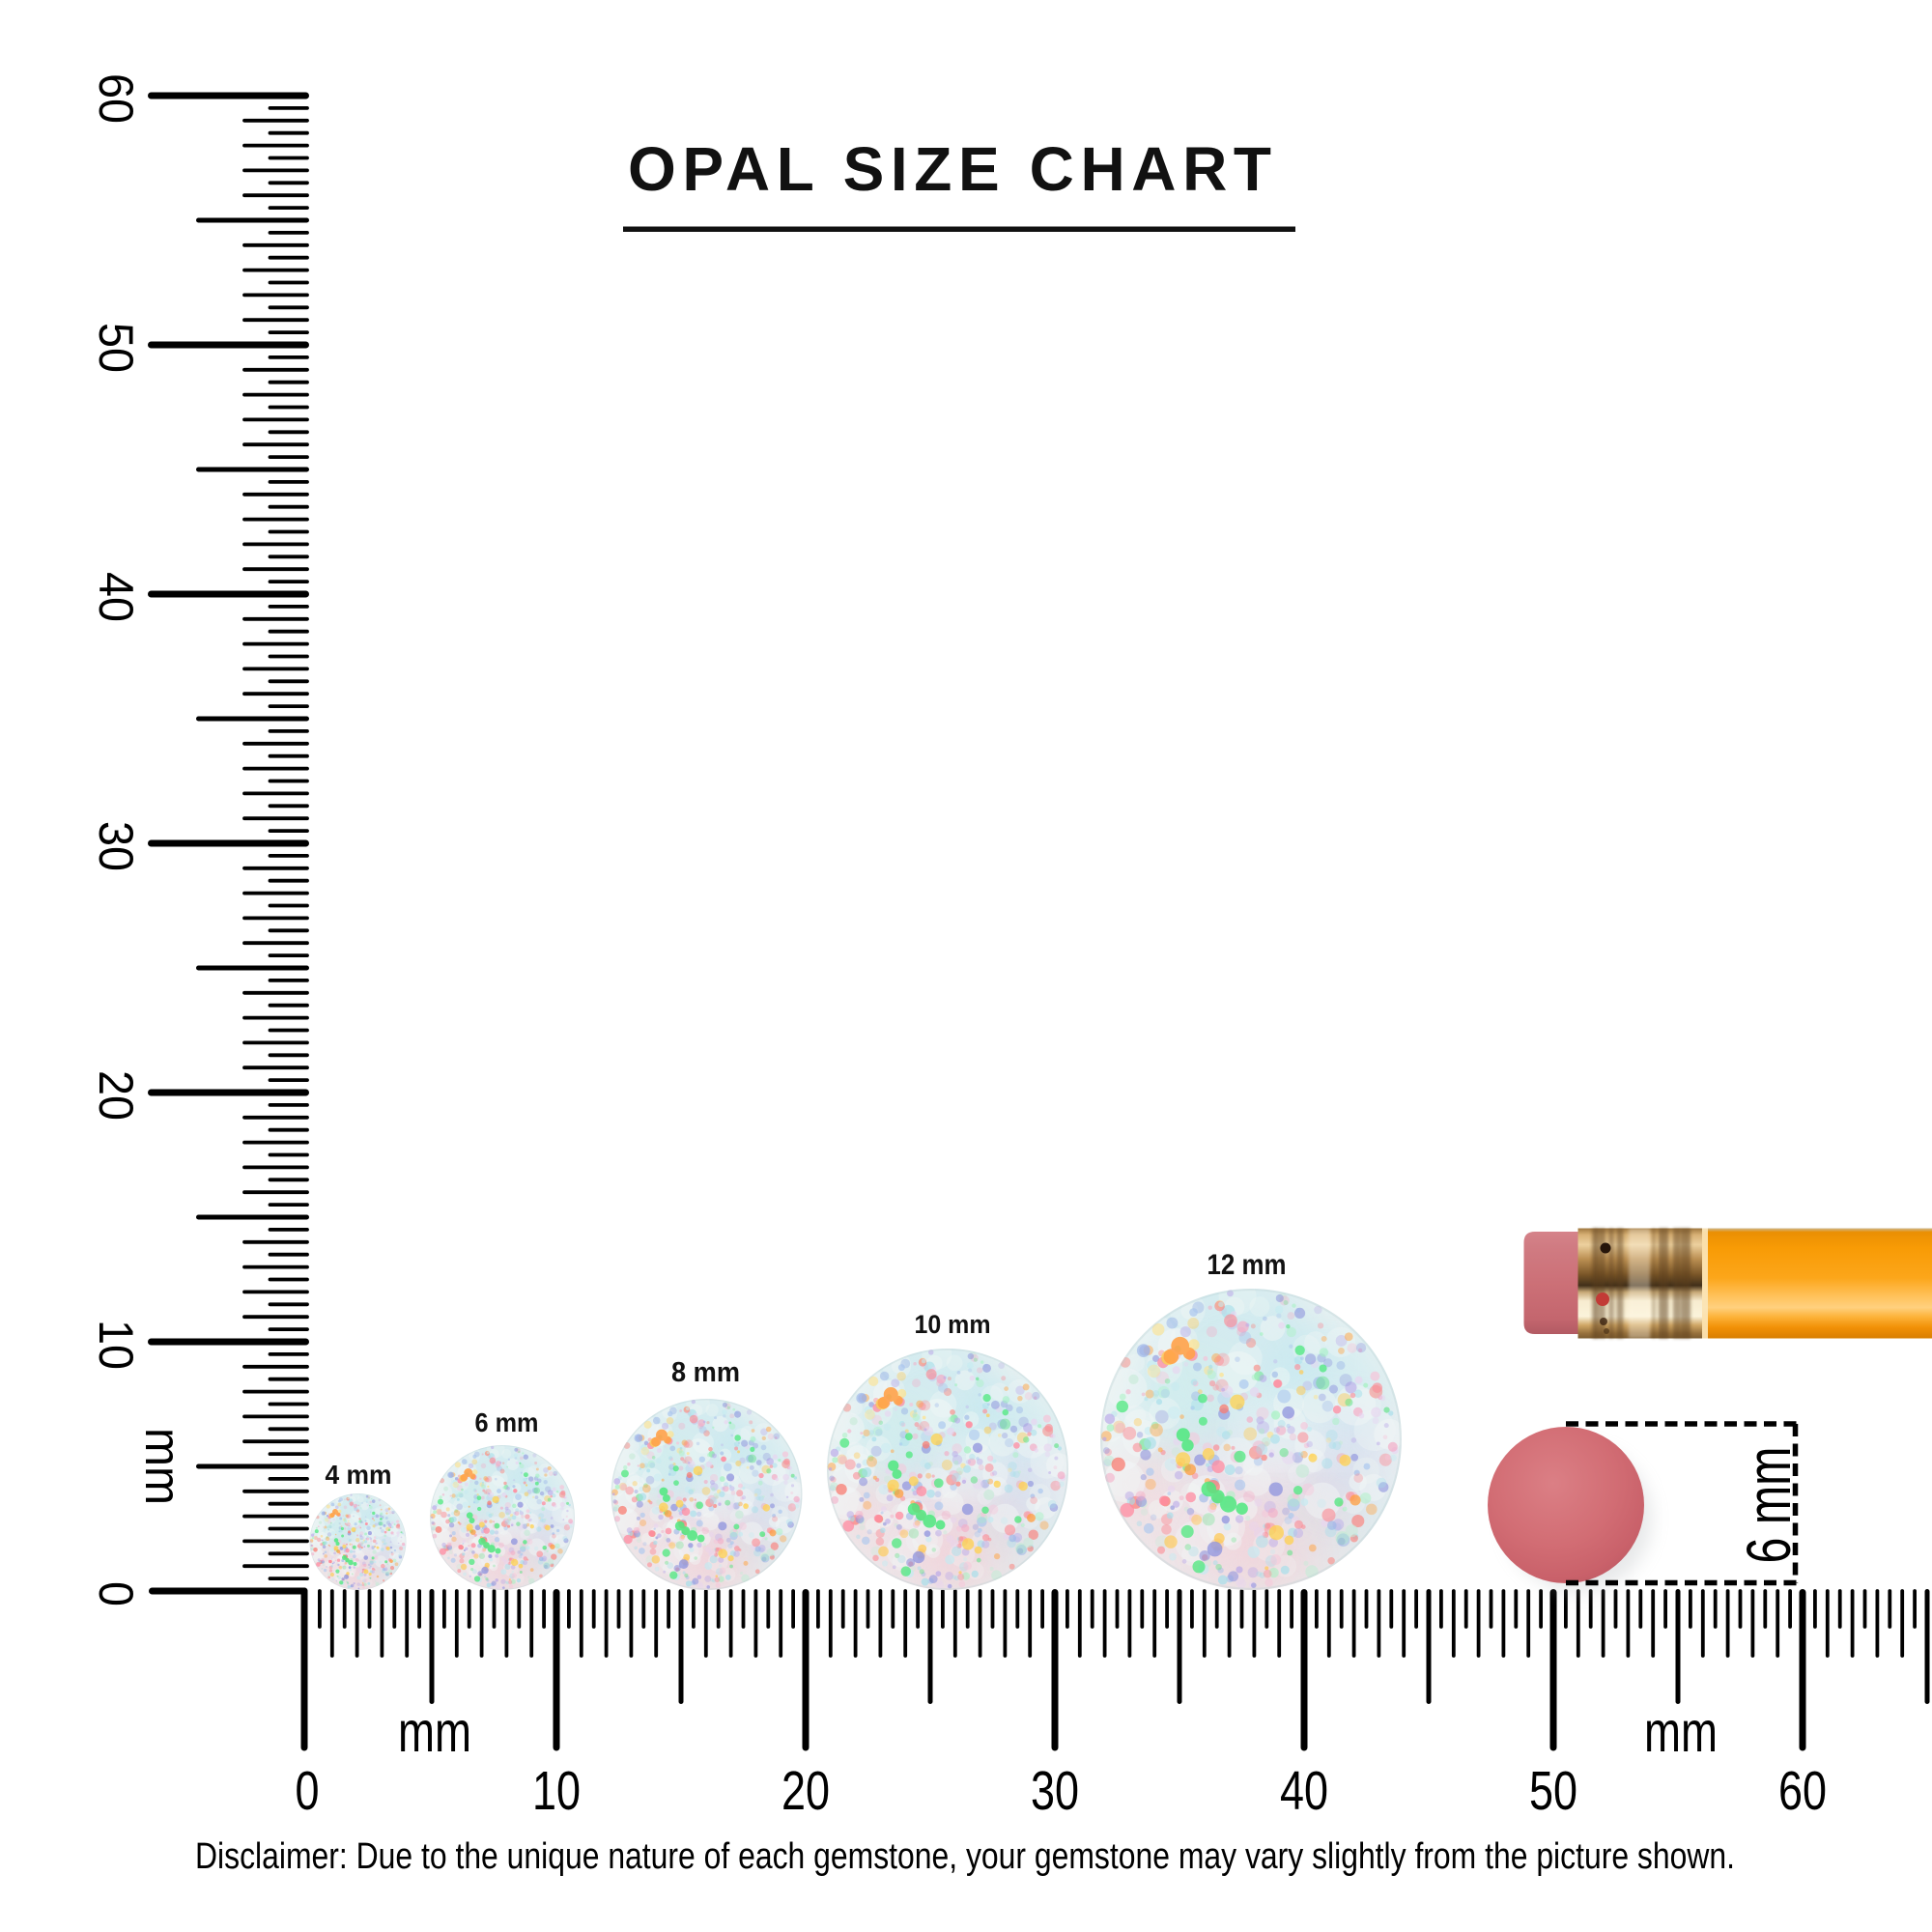 This screenshot has height=1932, width=1932. I want to click on svg-text: 4 mm, so click(359, 1475).